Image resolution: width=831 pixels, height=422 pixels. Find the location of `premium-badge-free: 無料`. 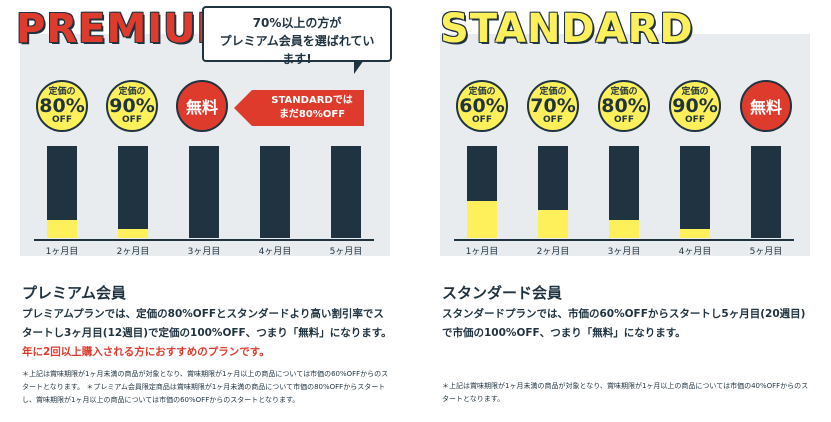

premium-badge-free: 無料 is located at coordinates (202, 106).